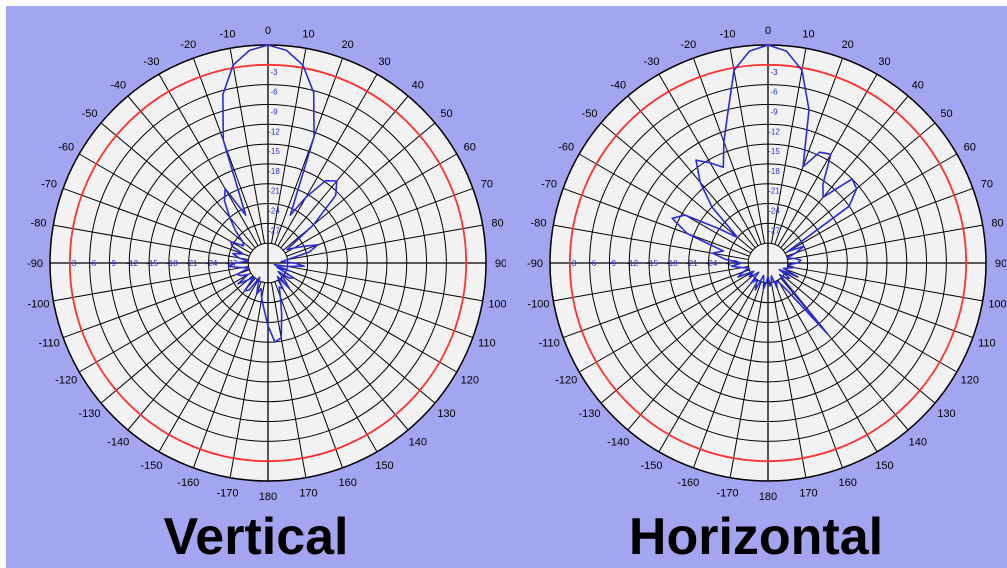 The height and width of the screenshot is (568, 1007). What do you see at coordinates (688, 483) in the screenshot?
I see `angle-tick-label: -160` at bounding box center [688, 483].